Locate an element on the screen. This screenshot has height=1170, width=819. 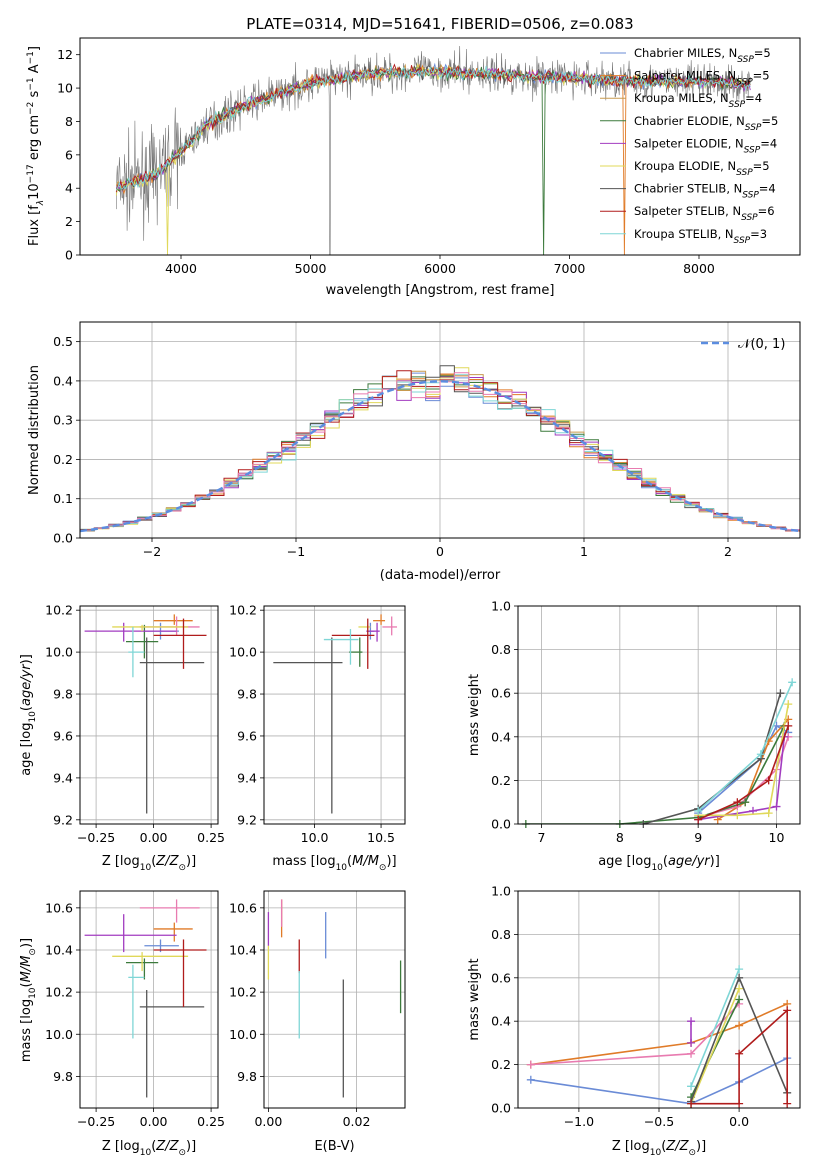
residuals-x-ticks: −2 −1 0 1 2 is located at coordinates (437, 440).